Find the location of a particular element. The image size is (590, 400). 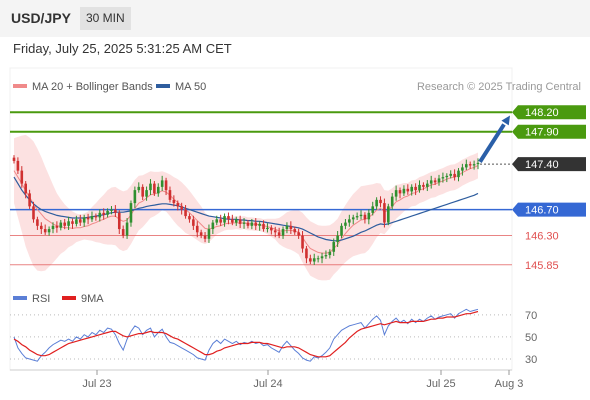

rsi-ma9-line is located at coordinates (246, 334).